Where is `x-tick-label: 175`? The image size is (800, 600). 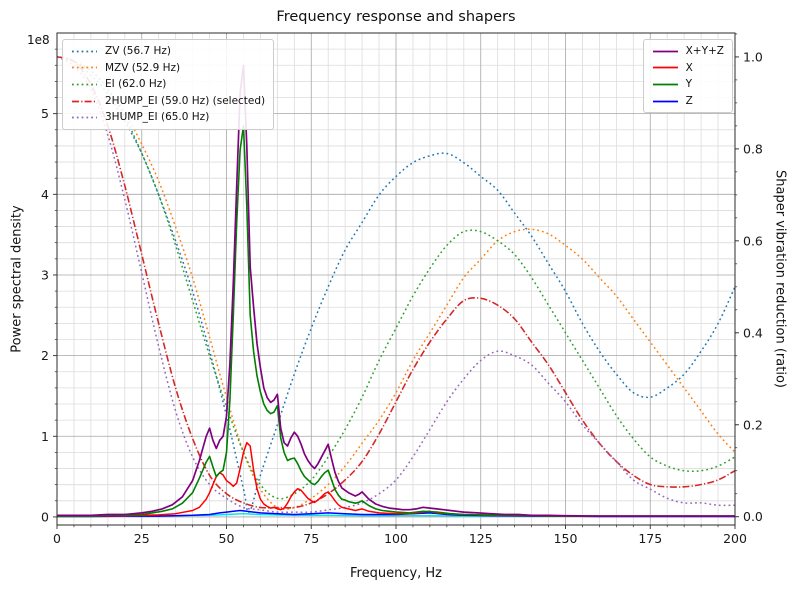
x-tick-label: 175 is located at coordinates (650, 538).